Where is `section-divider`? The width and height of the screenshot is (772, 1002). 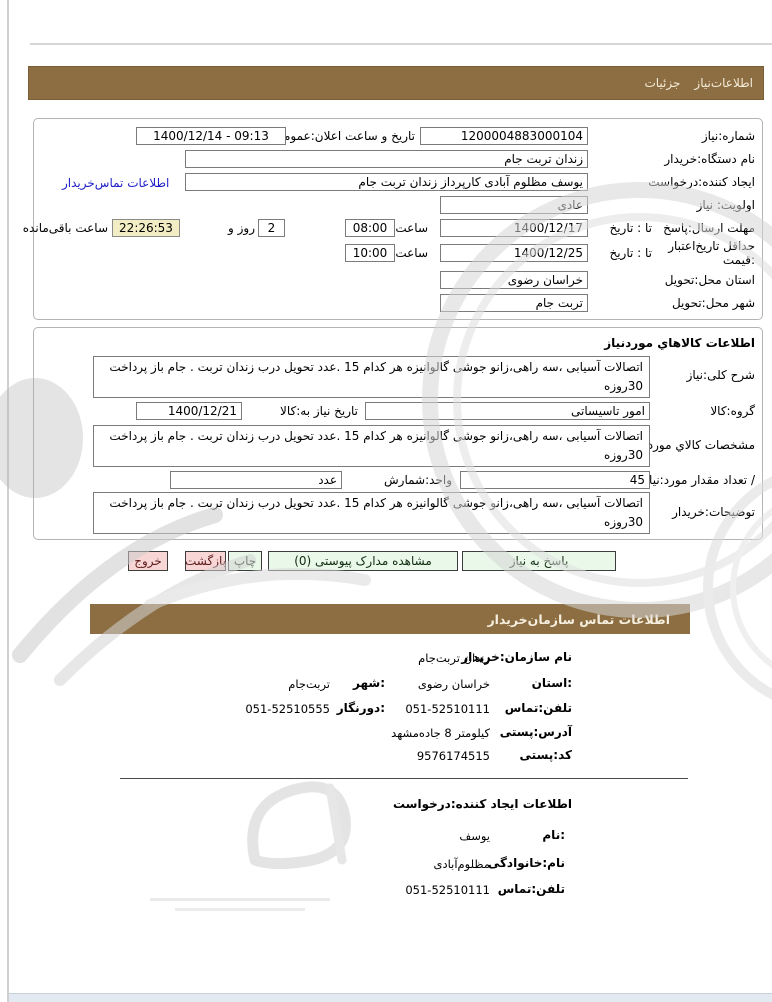
section-divider is located at coordinates (404, 778).